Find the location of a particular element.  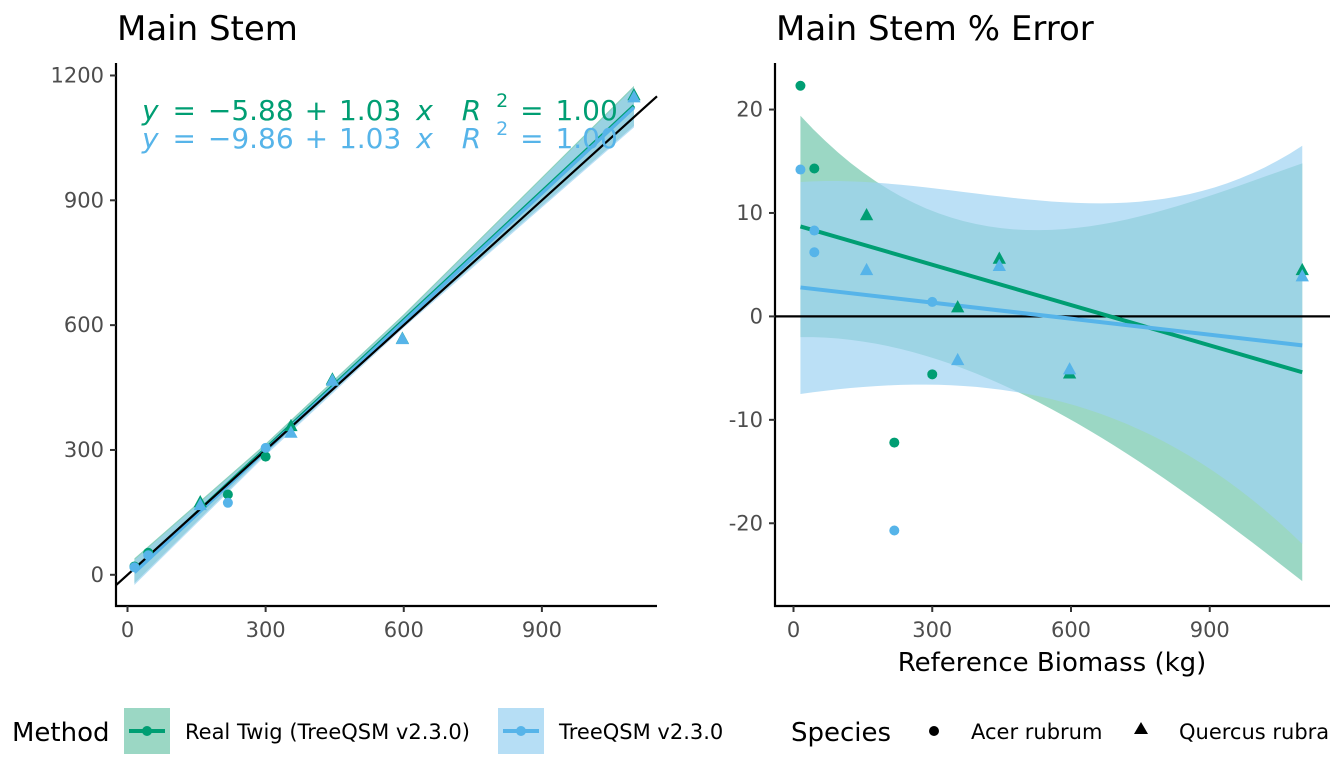

equation-real-twig-y: y is located at coordinates (150, 110).